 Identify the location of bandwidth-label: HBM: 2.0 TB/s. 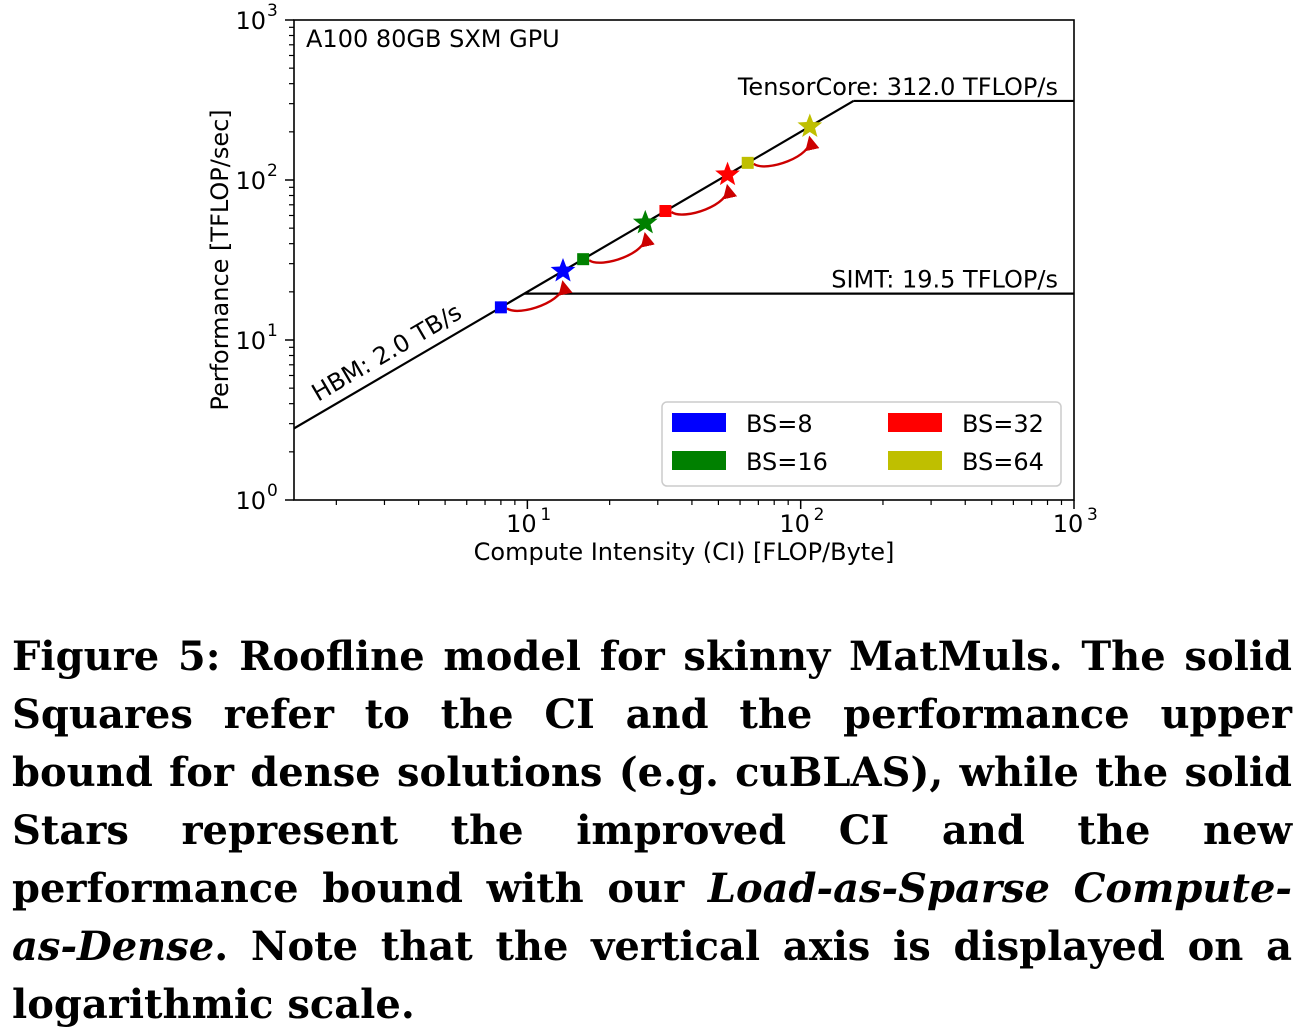
(387, 352).